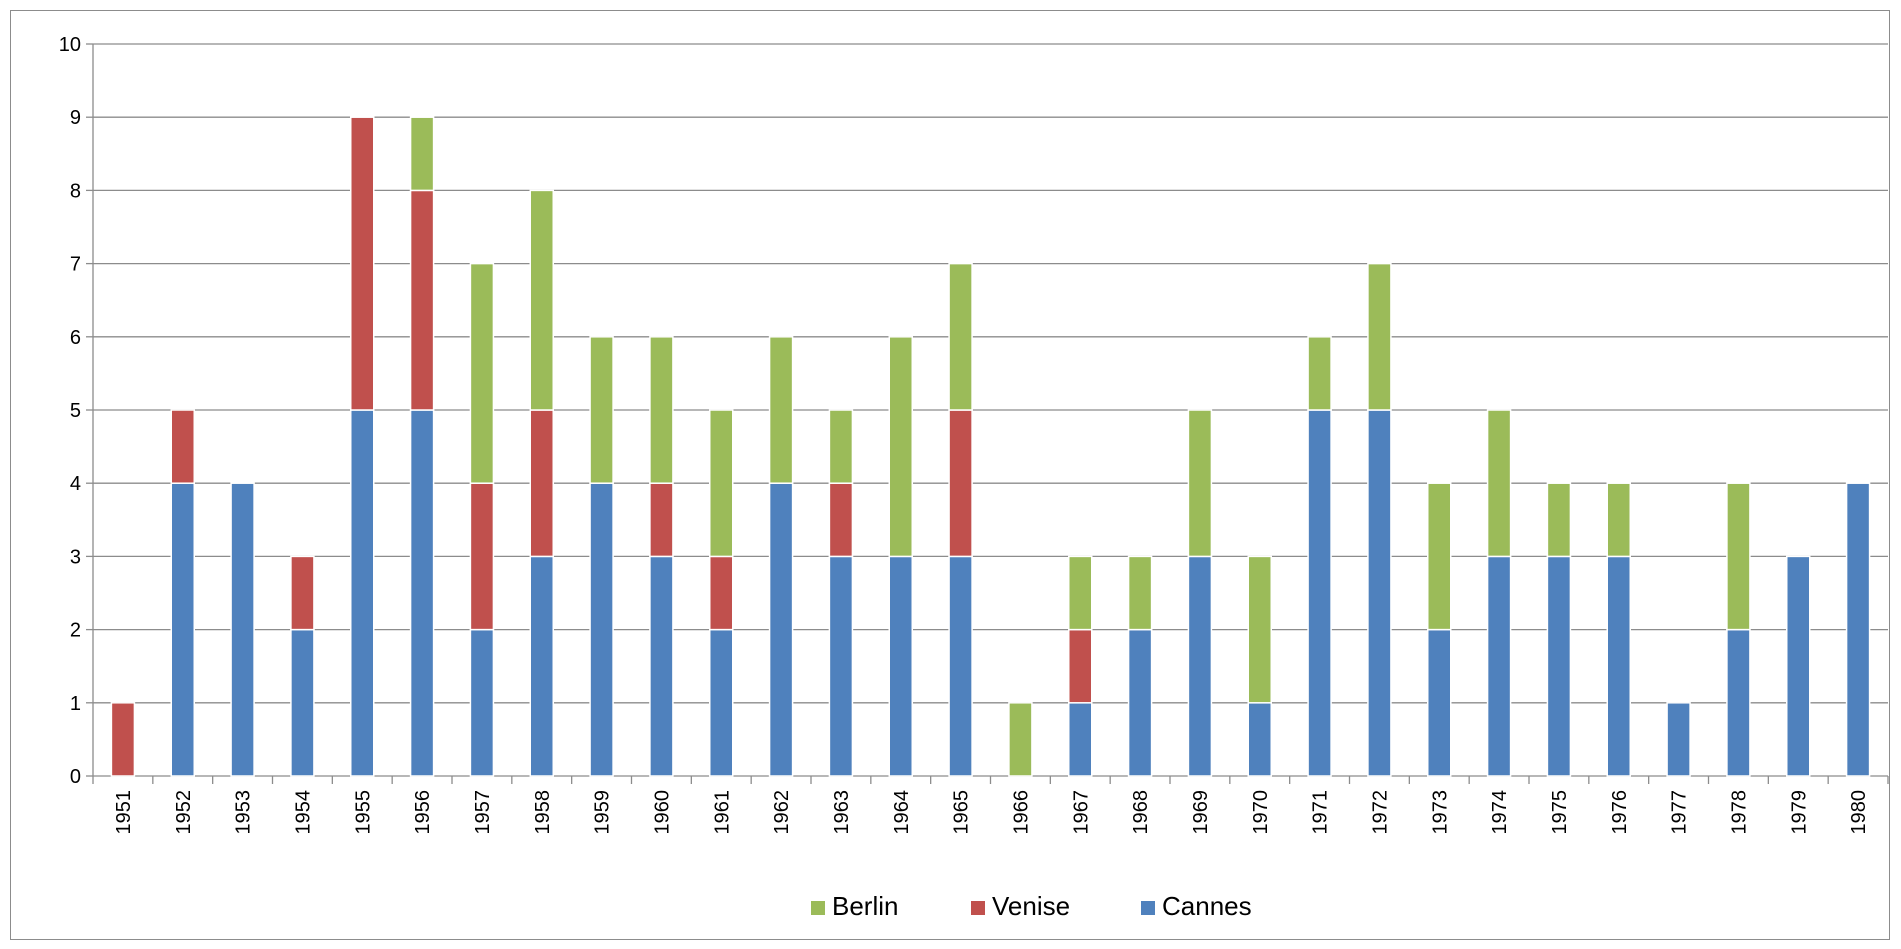  Describe the element at coordinates (1618, 520) in the screenshot. I see `bar-segment-berlin-1976` at that location.